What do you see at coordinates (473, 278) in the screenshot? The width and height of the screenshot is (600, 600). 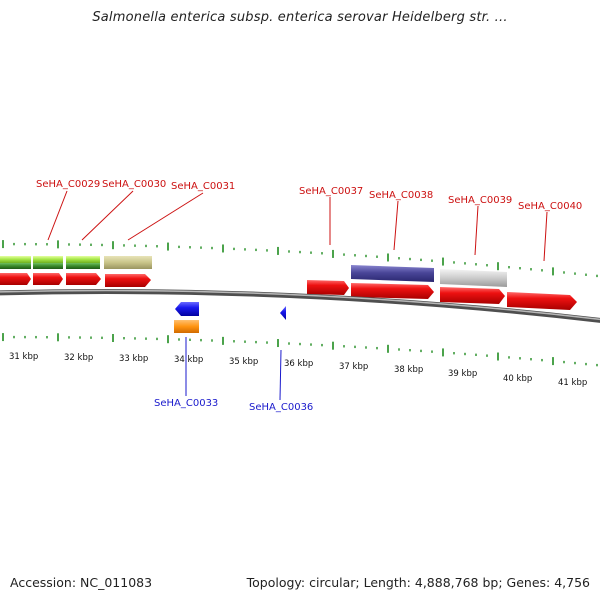 I see `gene-feature-grey` at bounding box center [473, 278].